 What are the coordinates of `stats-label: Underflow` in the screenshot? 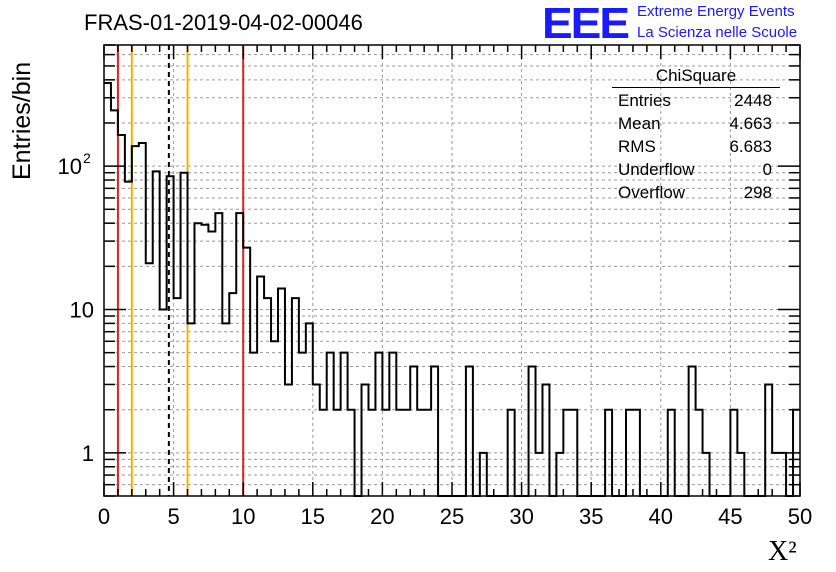 It's located at (656, 169).